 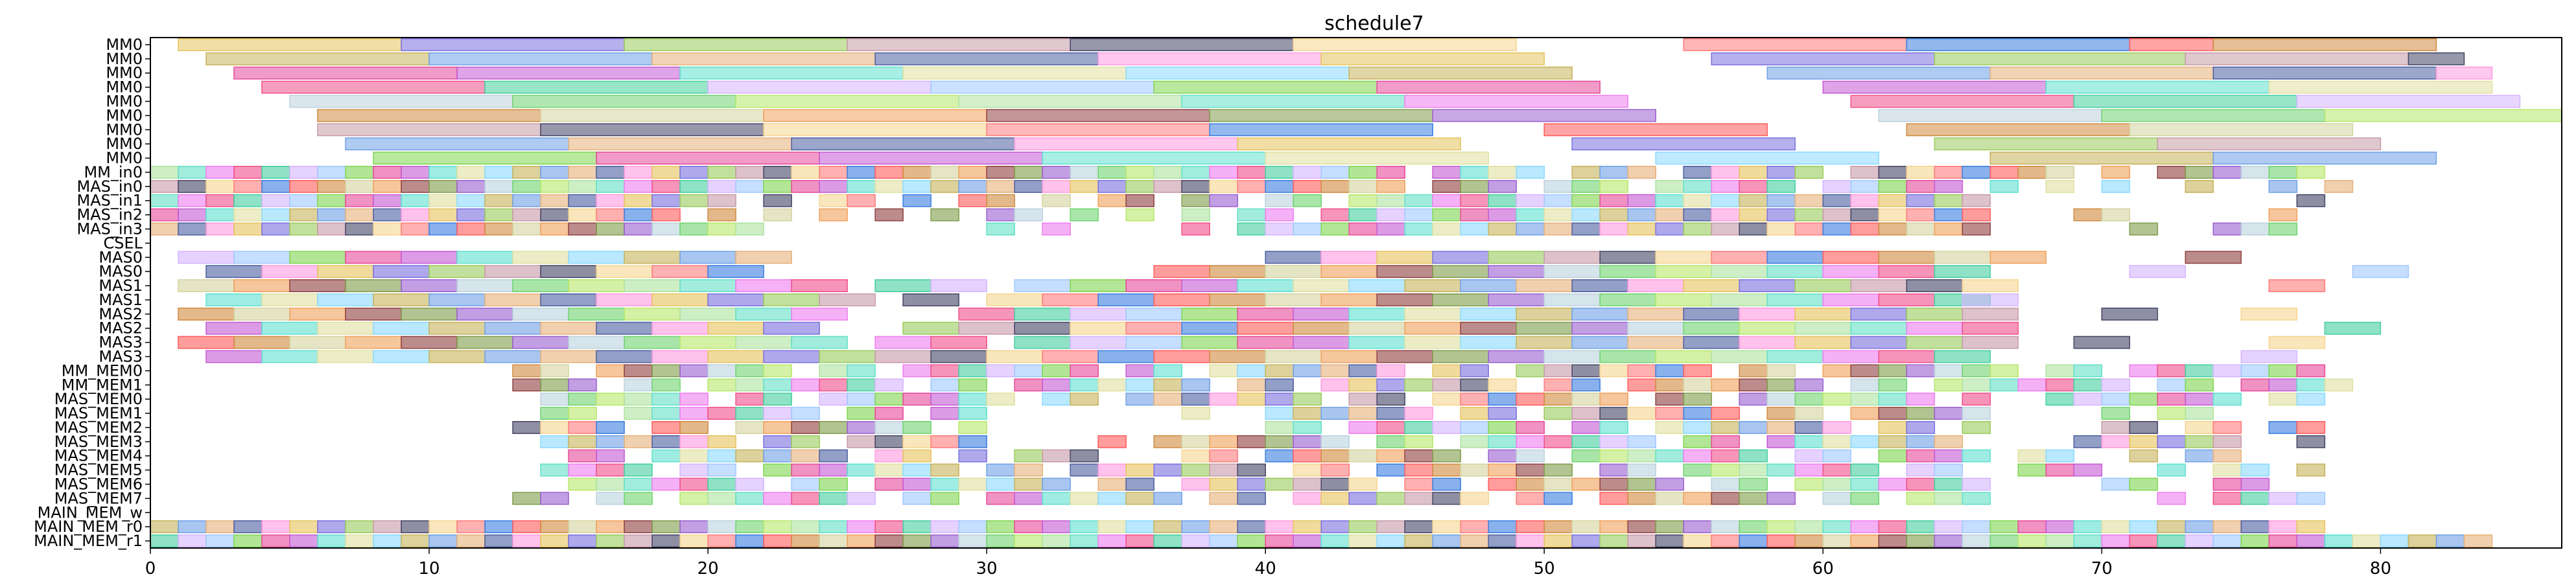 I want to click on y-tick-label: MAS_in2, so click(x=109, y=215).